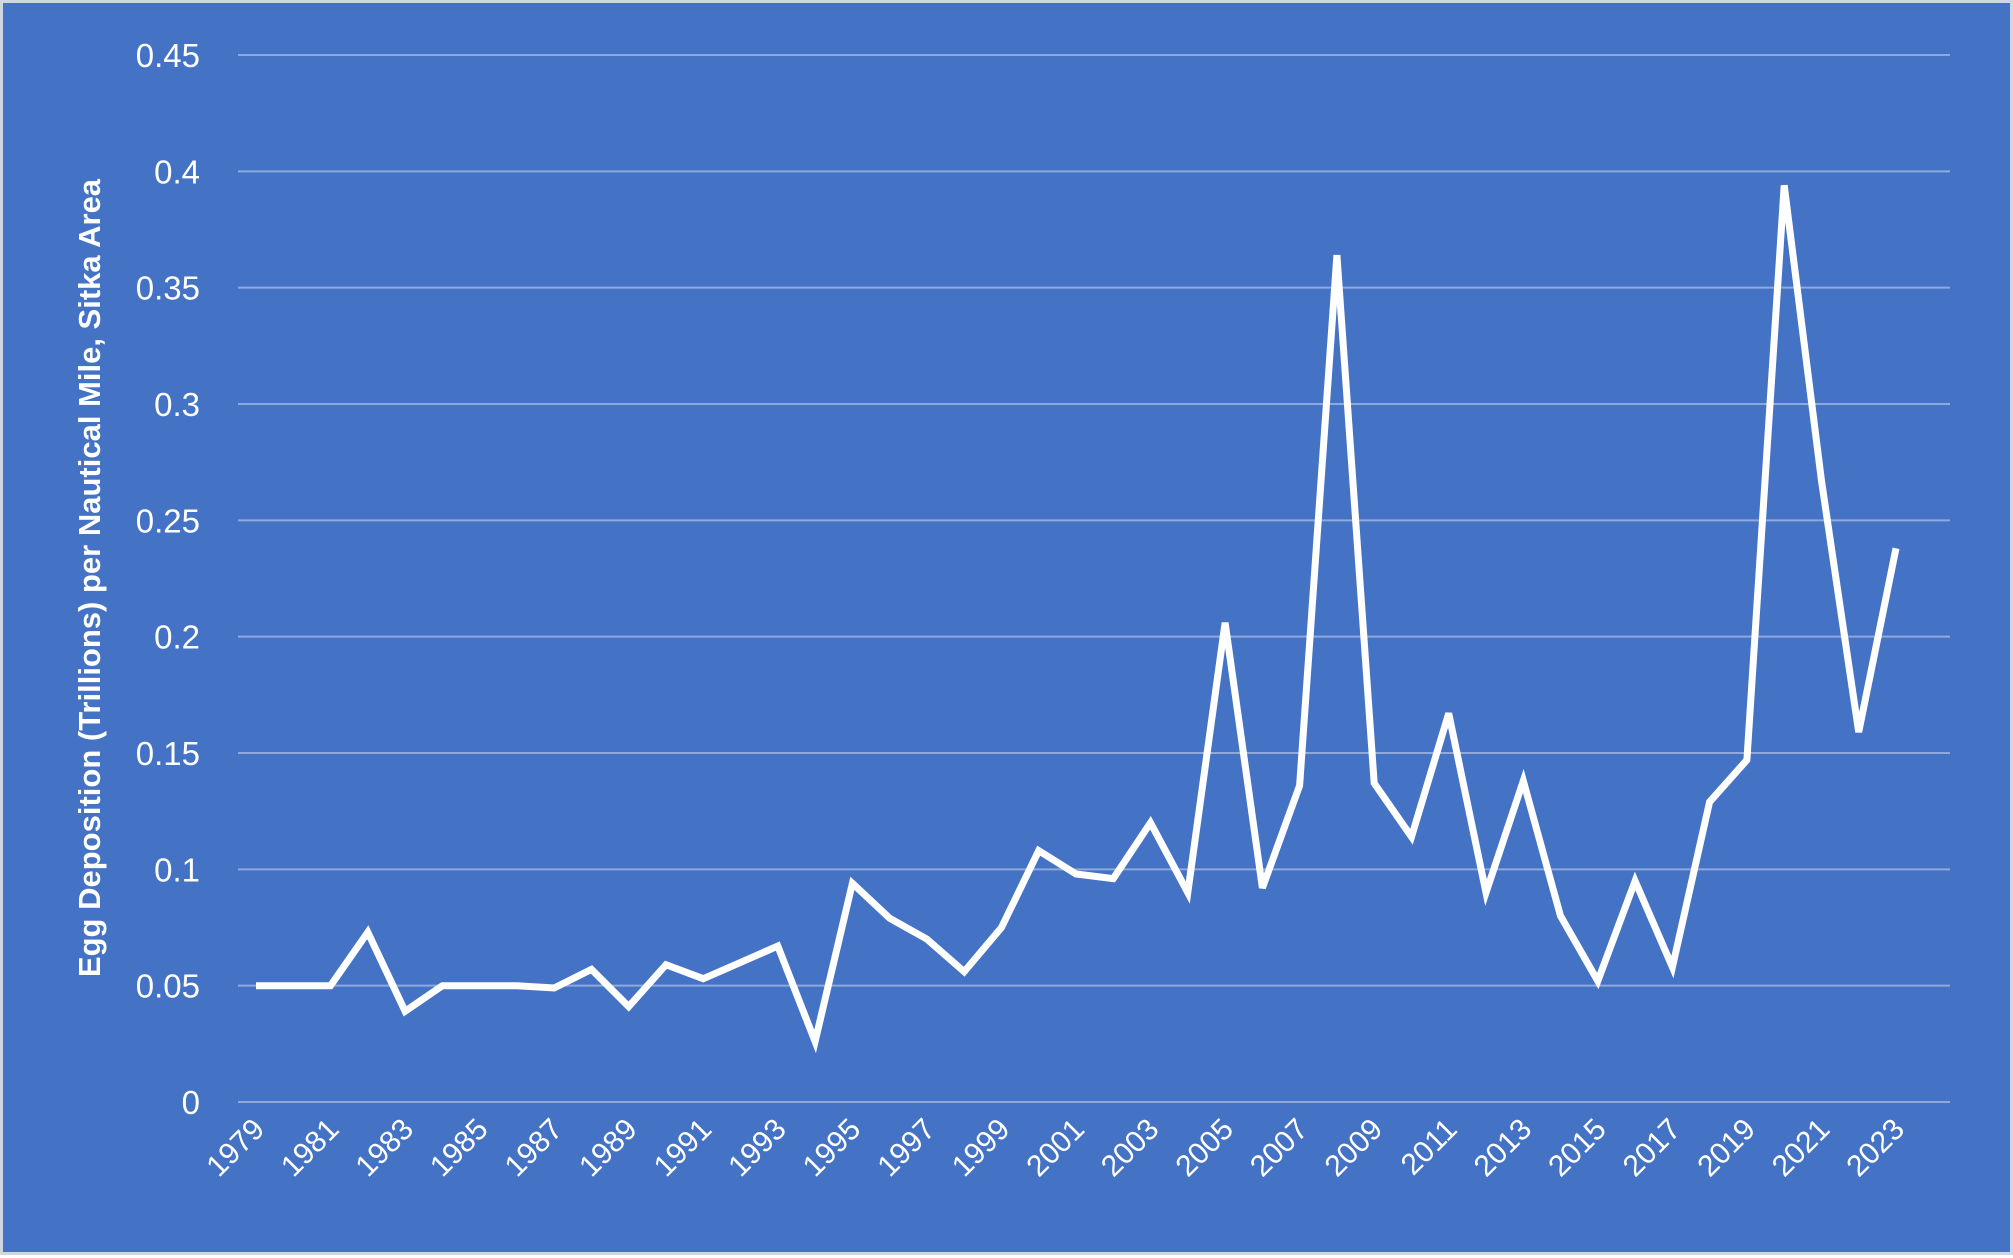 This screenshot has width=2013, height=1258. Describe the element at coordinates (534, 1148) in the screenshot. I see `x-tick-label: 1987` at that location.